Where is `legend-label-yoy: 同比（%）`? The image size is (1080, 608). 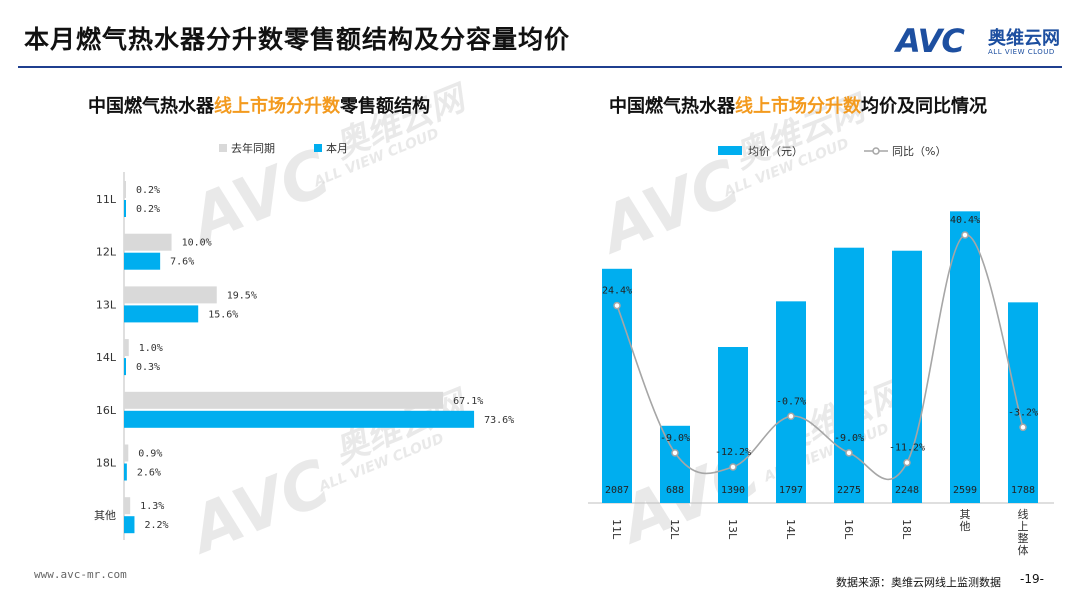 legend-label-yoy: 同比（%） is located at coordinates (919, 151).